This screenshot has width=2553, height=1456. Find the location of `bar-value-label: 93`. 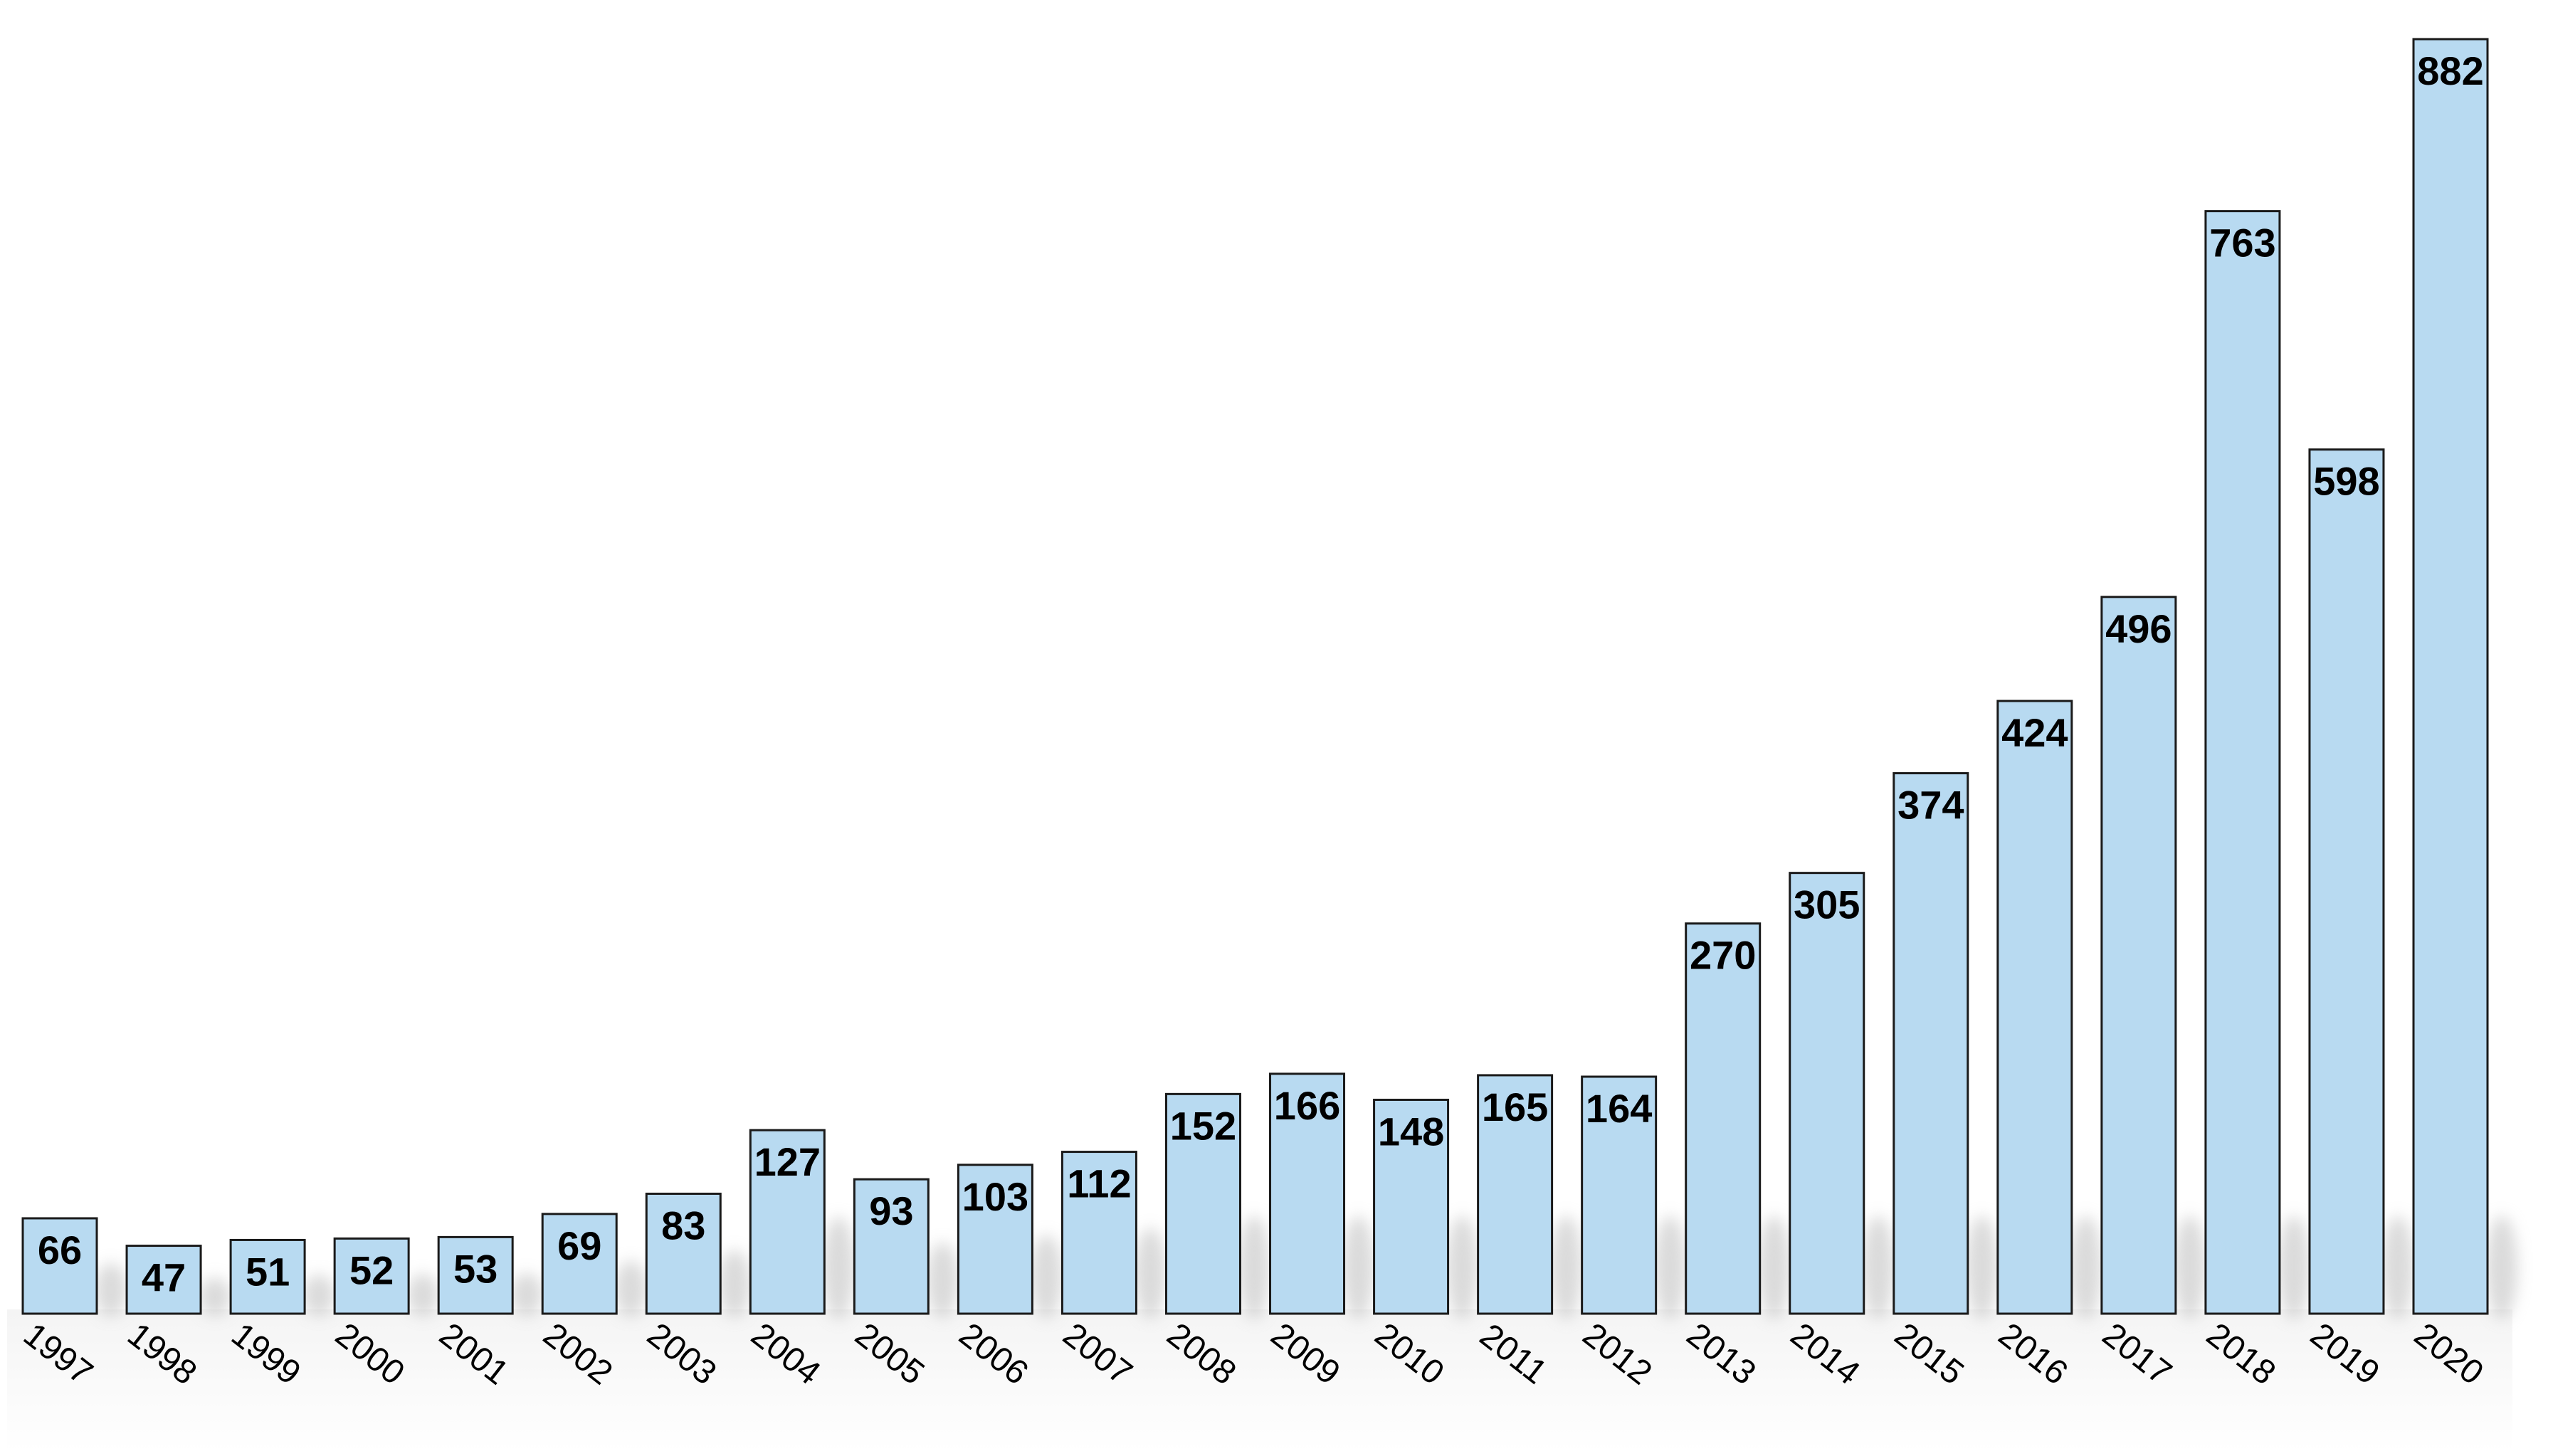

bar-value-label: 93 is located at coordinates (891, 1210).